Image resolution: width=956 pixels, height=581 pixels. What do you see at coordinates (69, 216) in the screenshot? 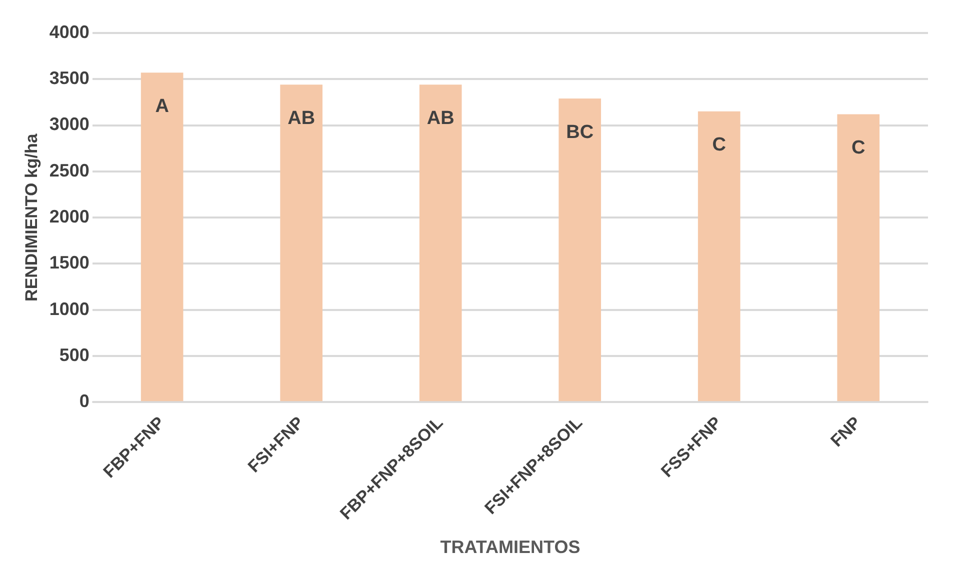
I see `y-tick-label: 2000` at bounding box center [69, 216].